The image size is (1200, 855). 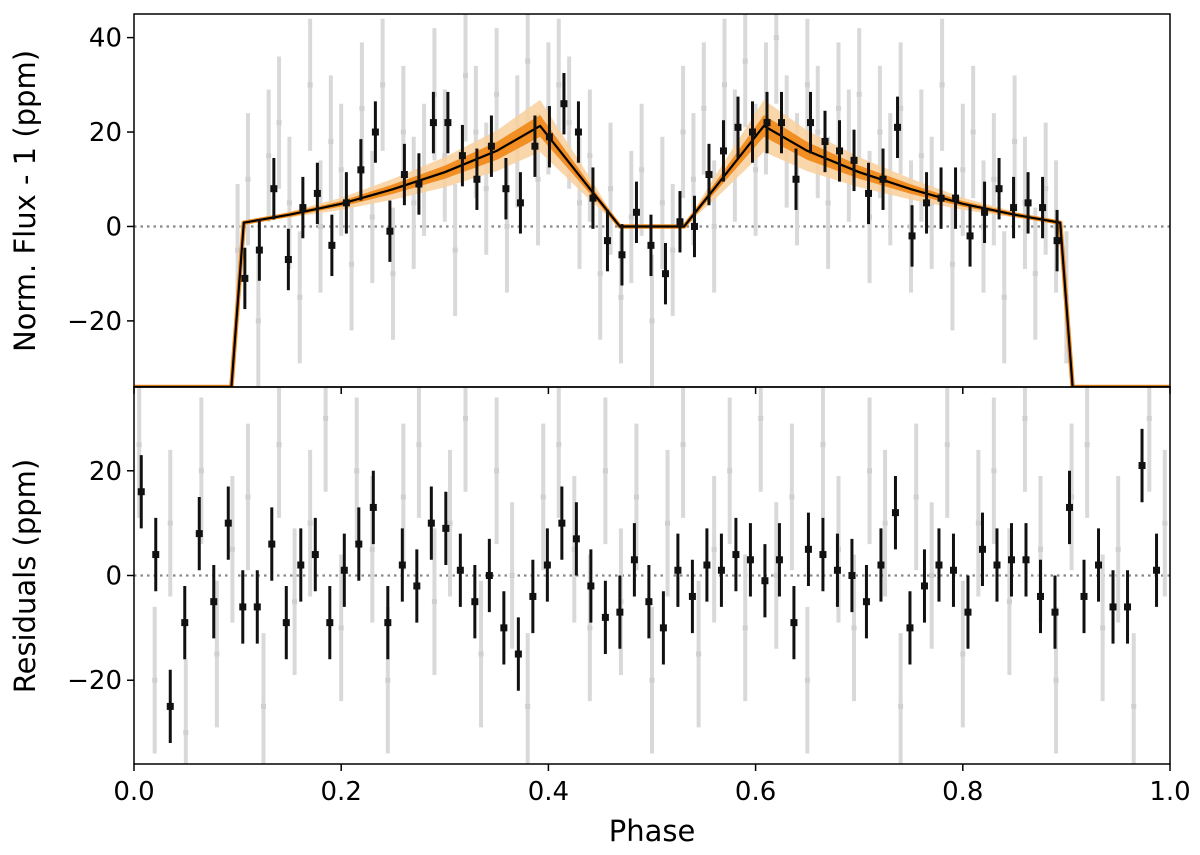 What do you see at coordinates (1169, 792) in the screenshot?
I see `x-tick-label: 1.0` at bounding box center [1169, 792].